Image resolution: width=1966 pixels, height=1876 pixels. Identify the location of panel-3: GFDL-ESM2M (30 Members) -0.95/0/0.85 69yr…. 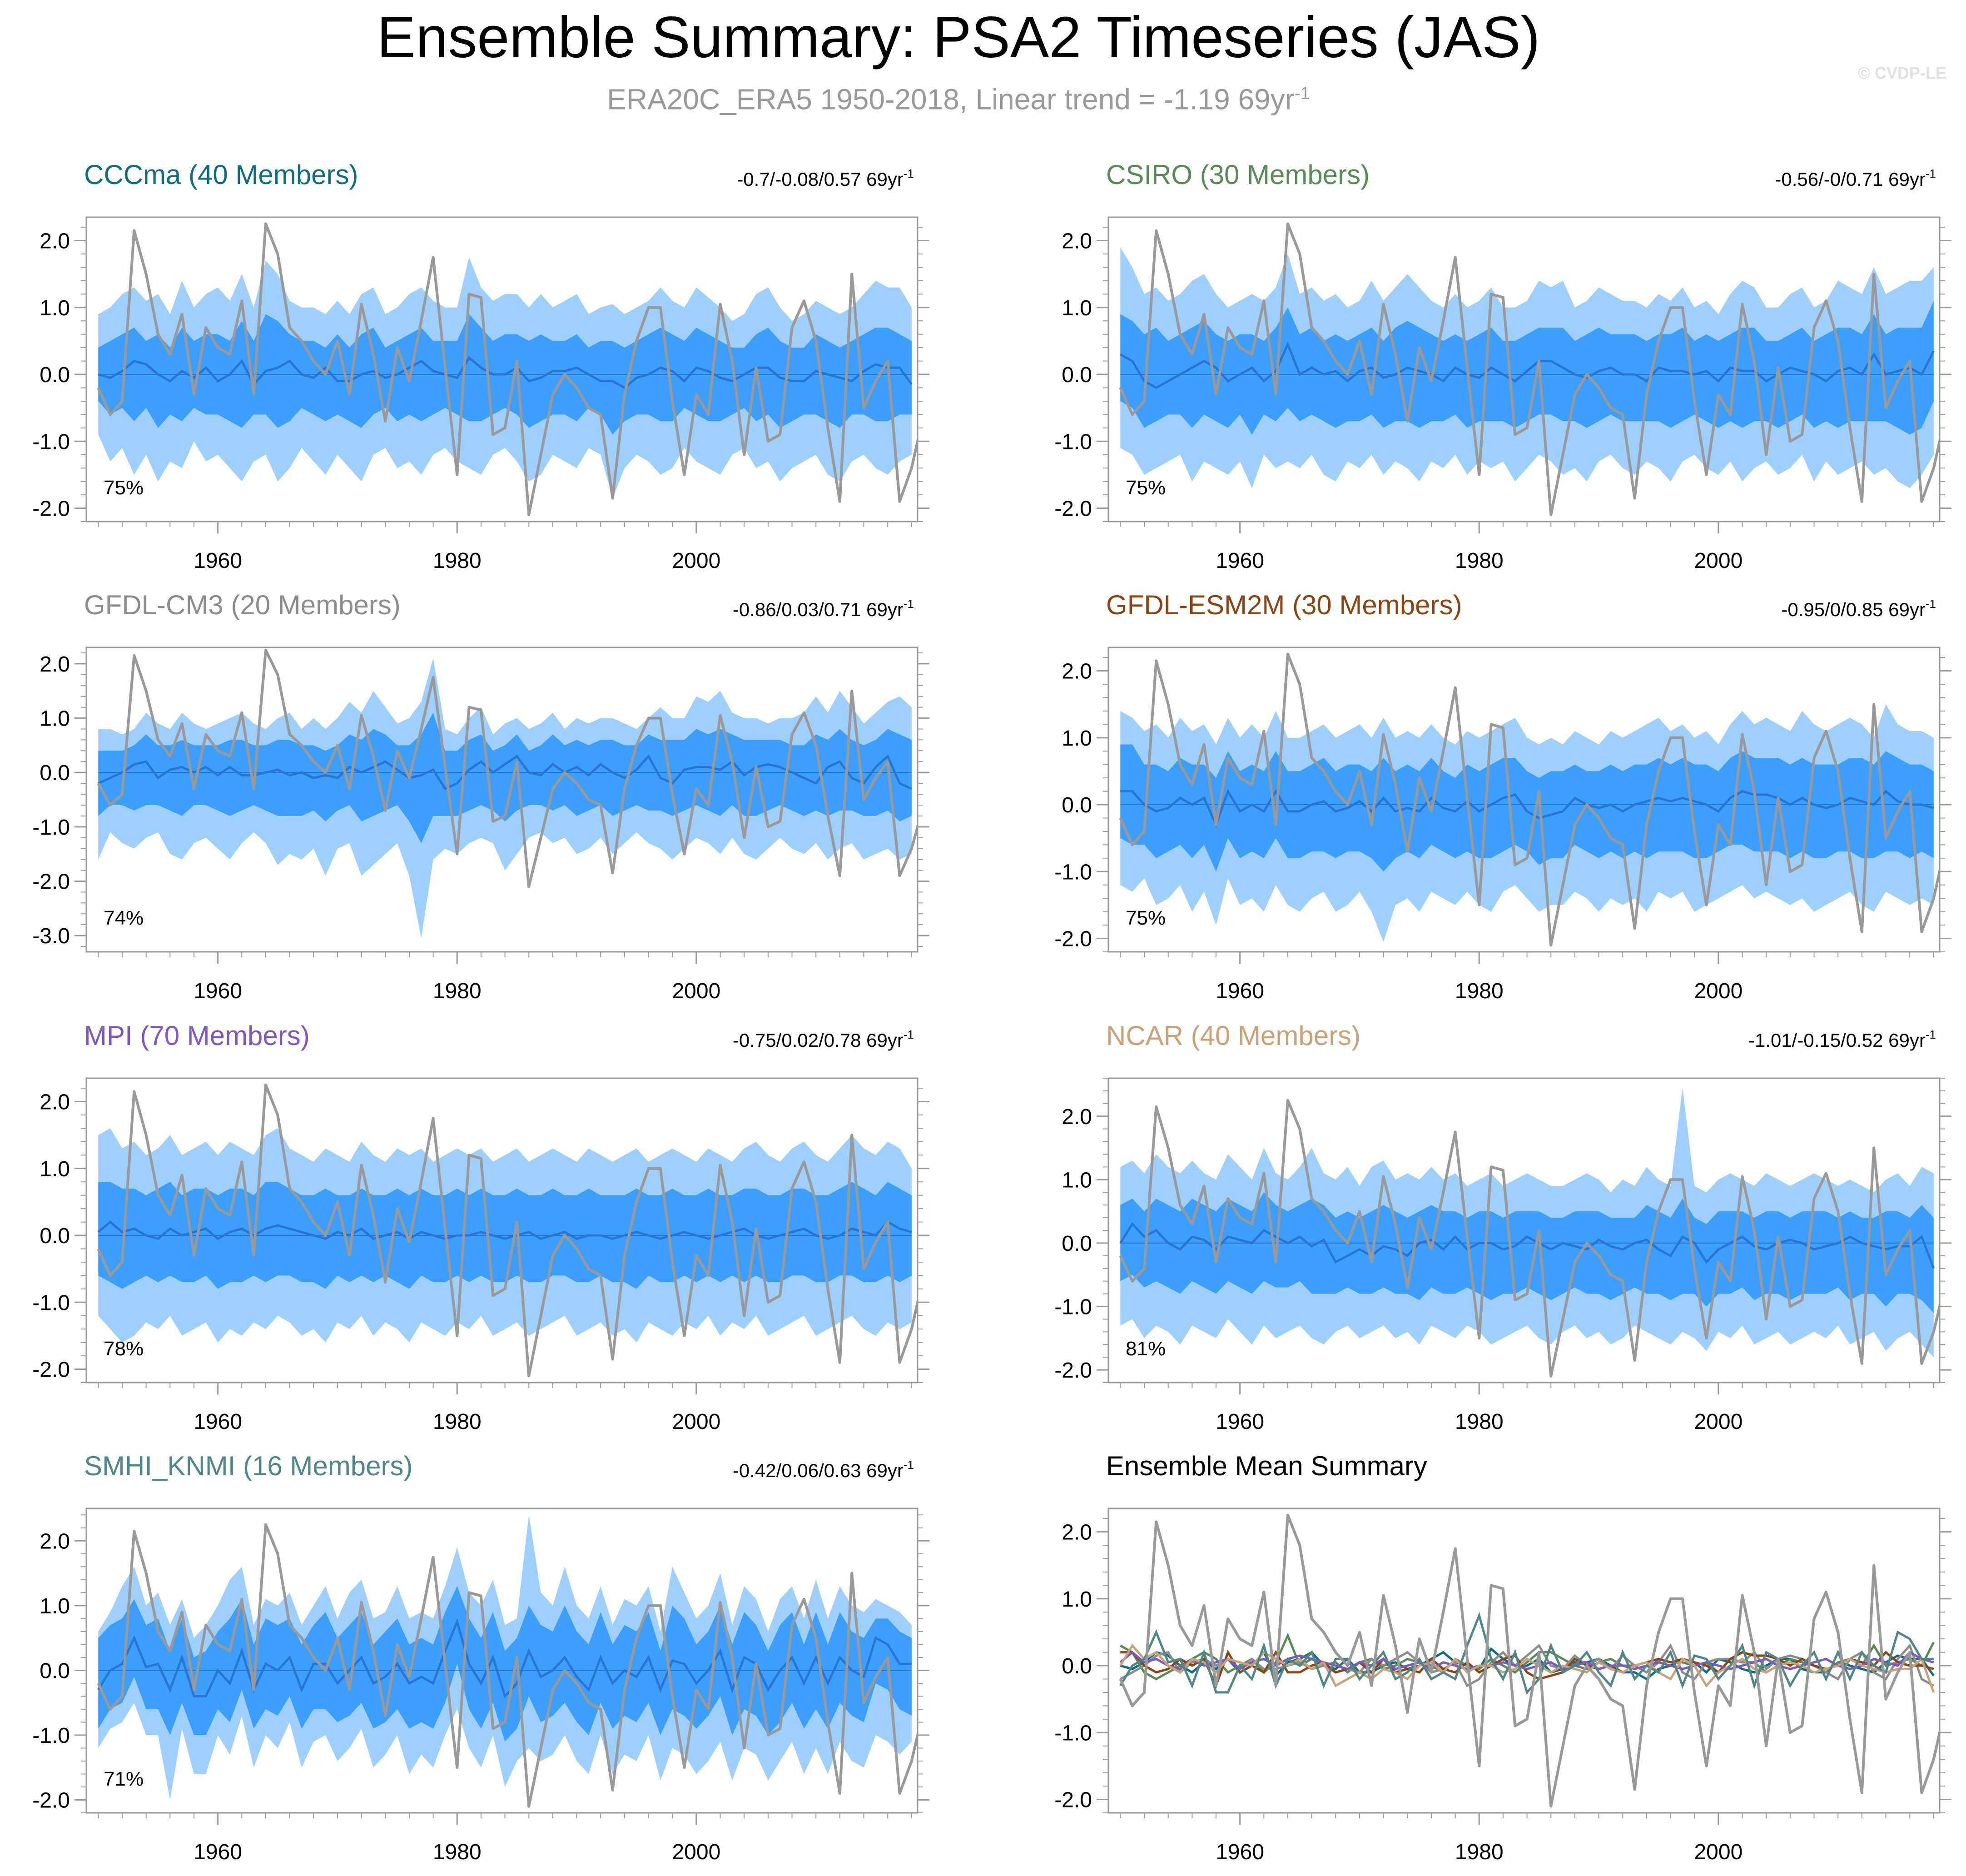
(1502, 797).